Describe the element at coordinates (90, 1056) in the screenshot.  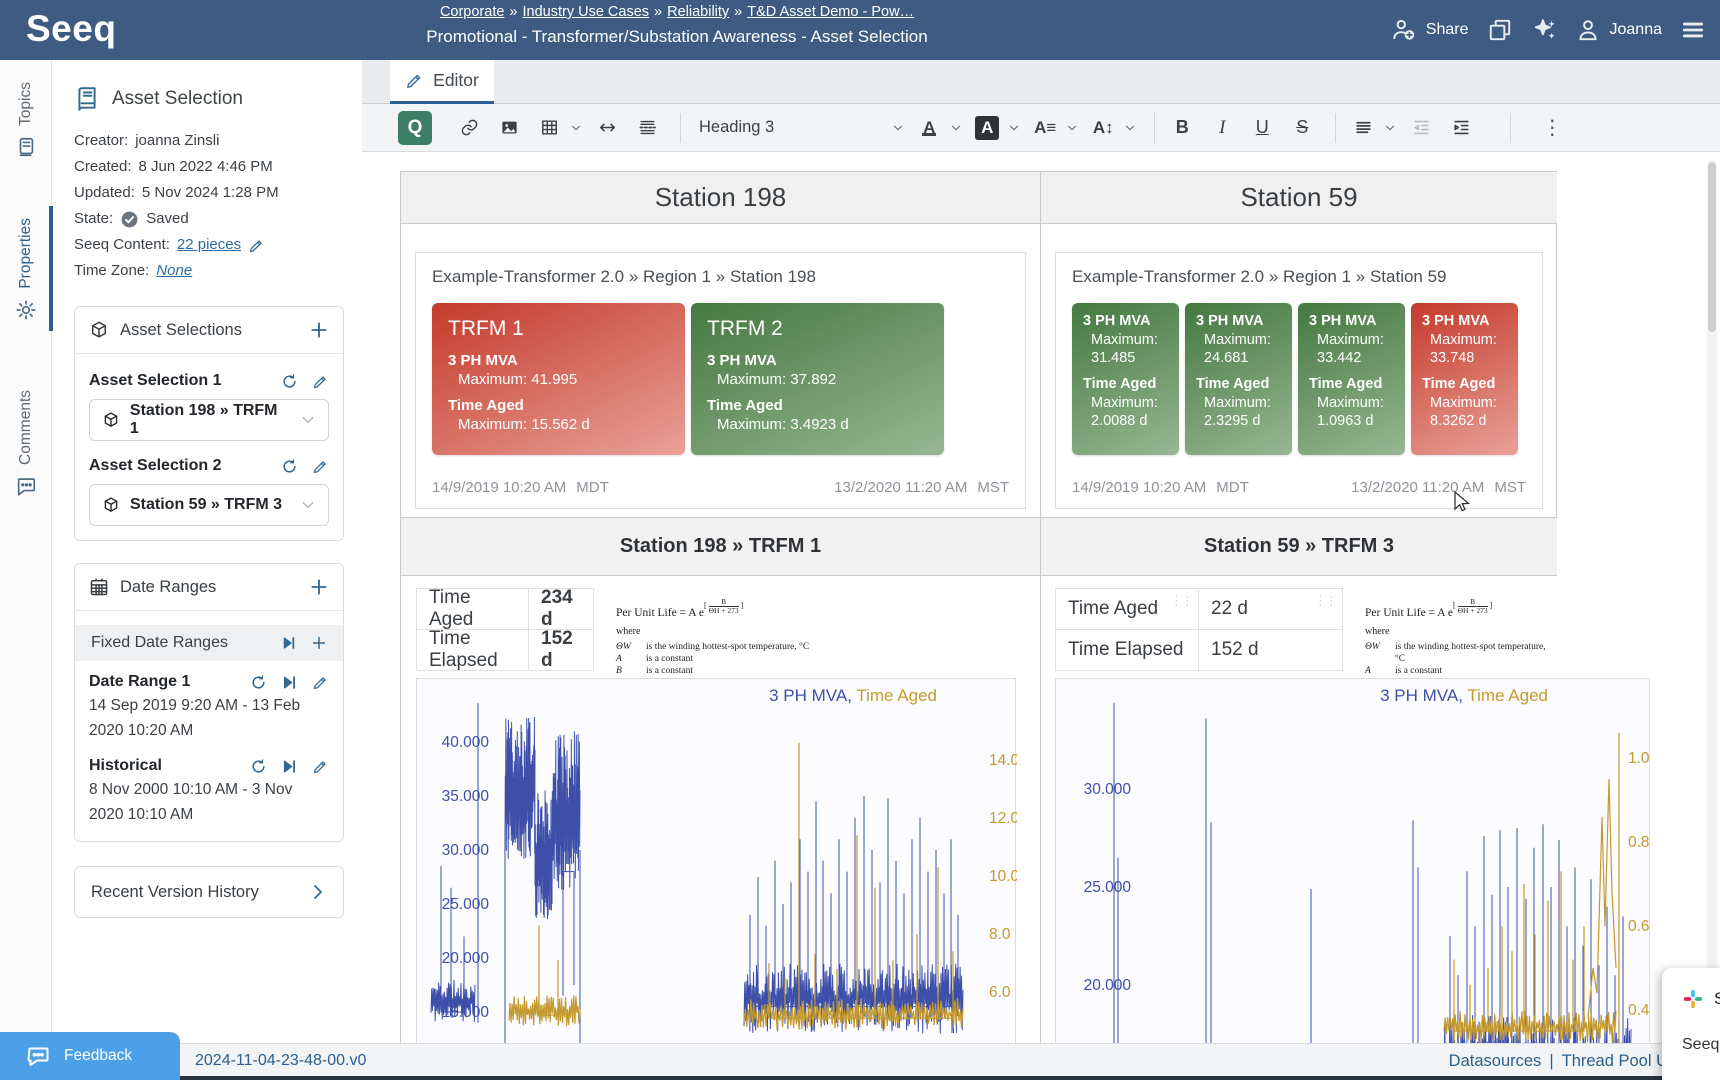
I see `feedback-button: Feedback` at that location.